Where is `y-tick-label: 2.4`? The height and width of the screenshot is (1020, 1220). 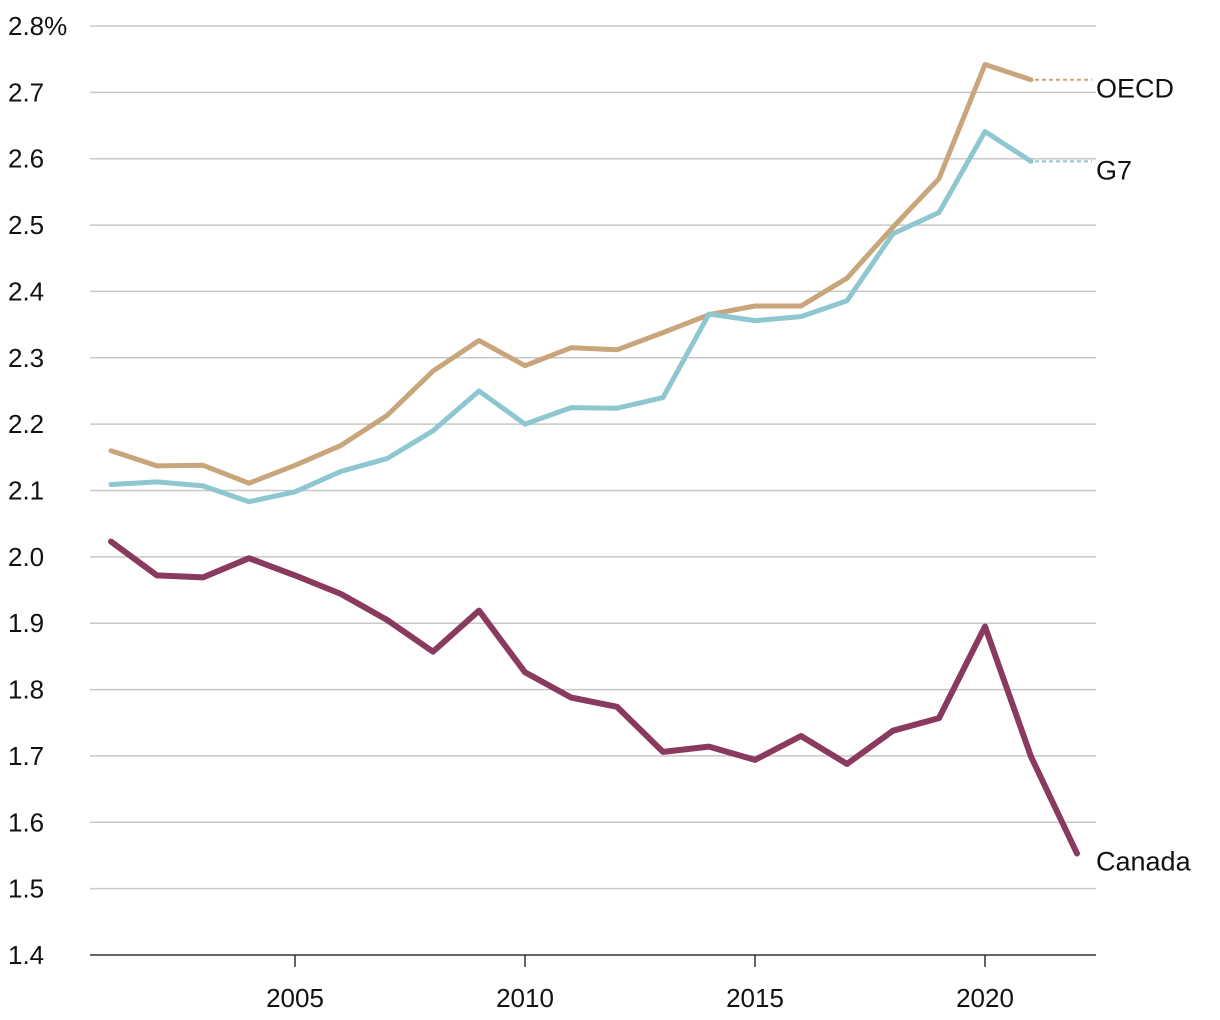 y-tick-label: 2.4 is located at coordinates (26, 291).